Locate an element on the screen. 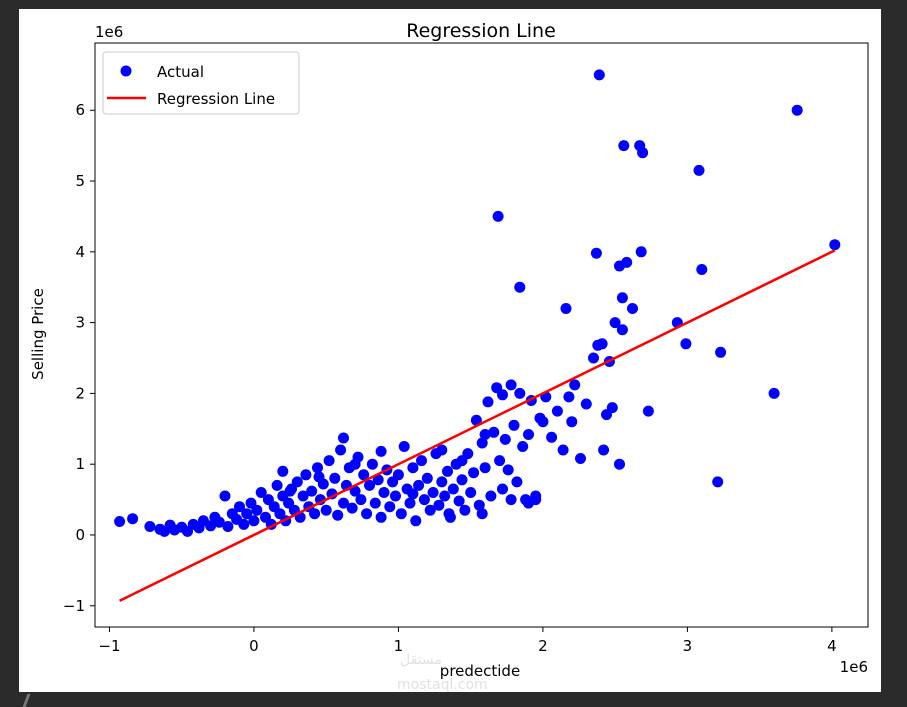  legend-box is located at coordinates (201, 83).